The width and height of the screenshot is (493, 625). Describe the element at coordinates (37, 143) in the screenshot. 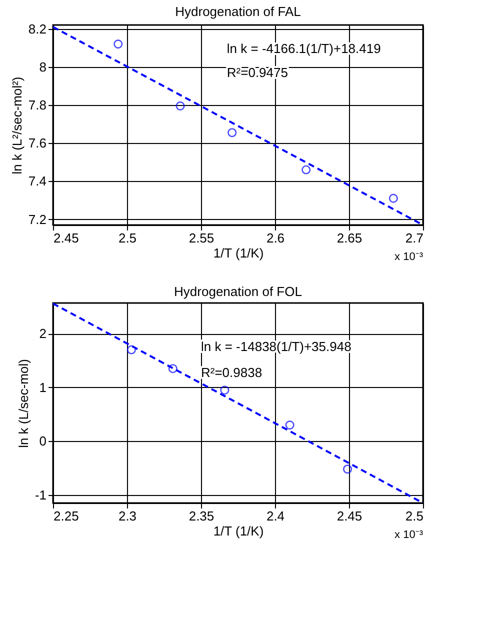

I see `y-tick-label: 7.6` at that location.